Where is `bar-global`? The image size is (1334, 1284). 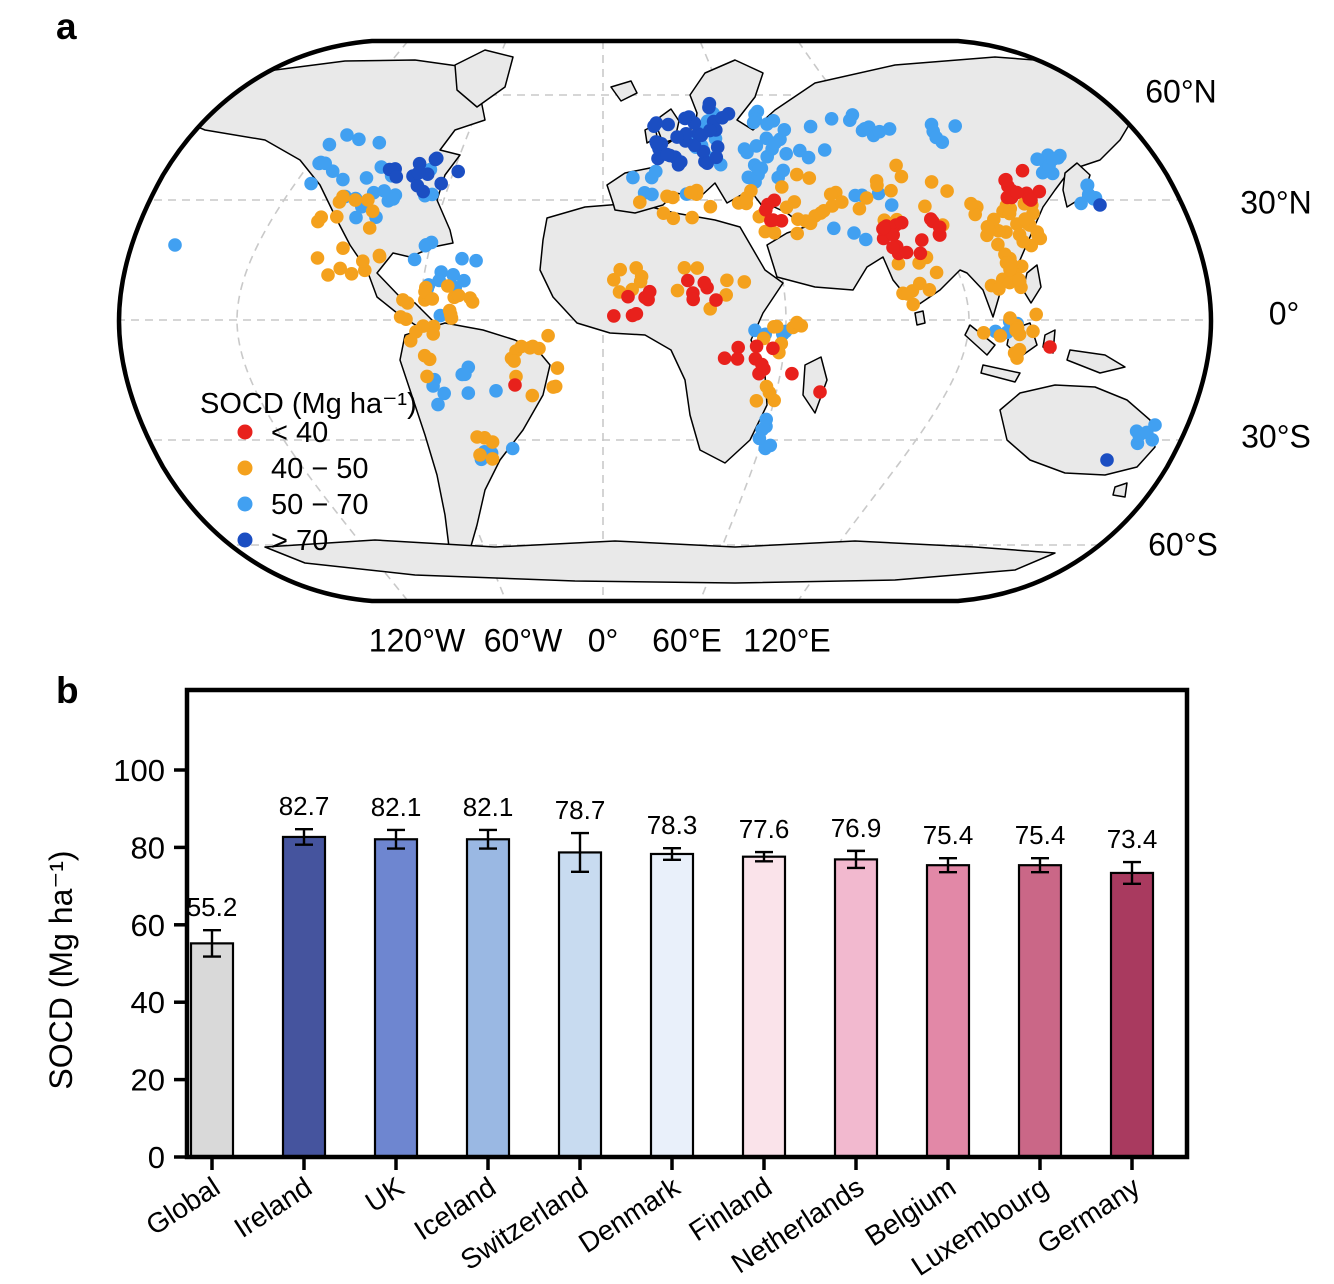
bar-global is located at coordinates (212, 1050).